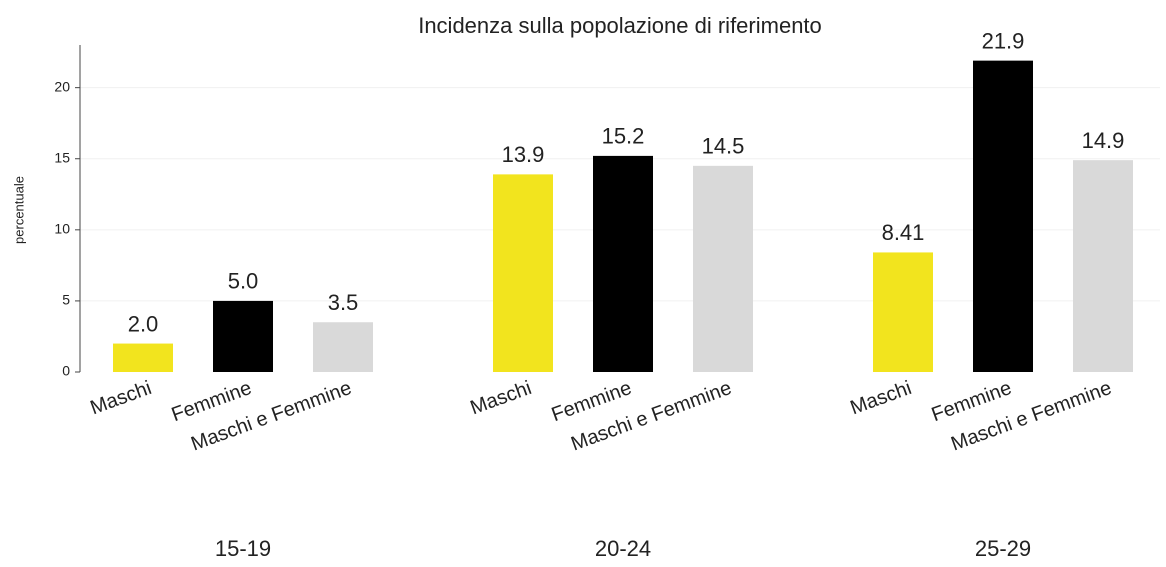  What do you see at coordinates (62, 229) in the screenshot?
I see `y-tick-label: 10` at bounding box center [62, 229].